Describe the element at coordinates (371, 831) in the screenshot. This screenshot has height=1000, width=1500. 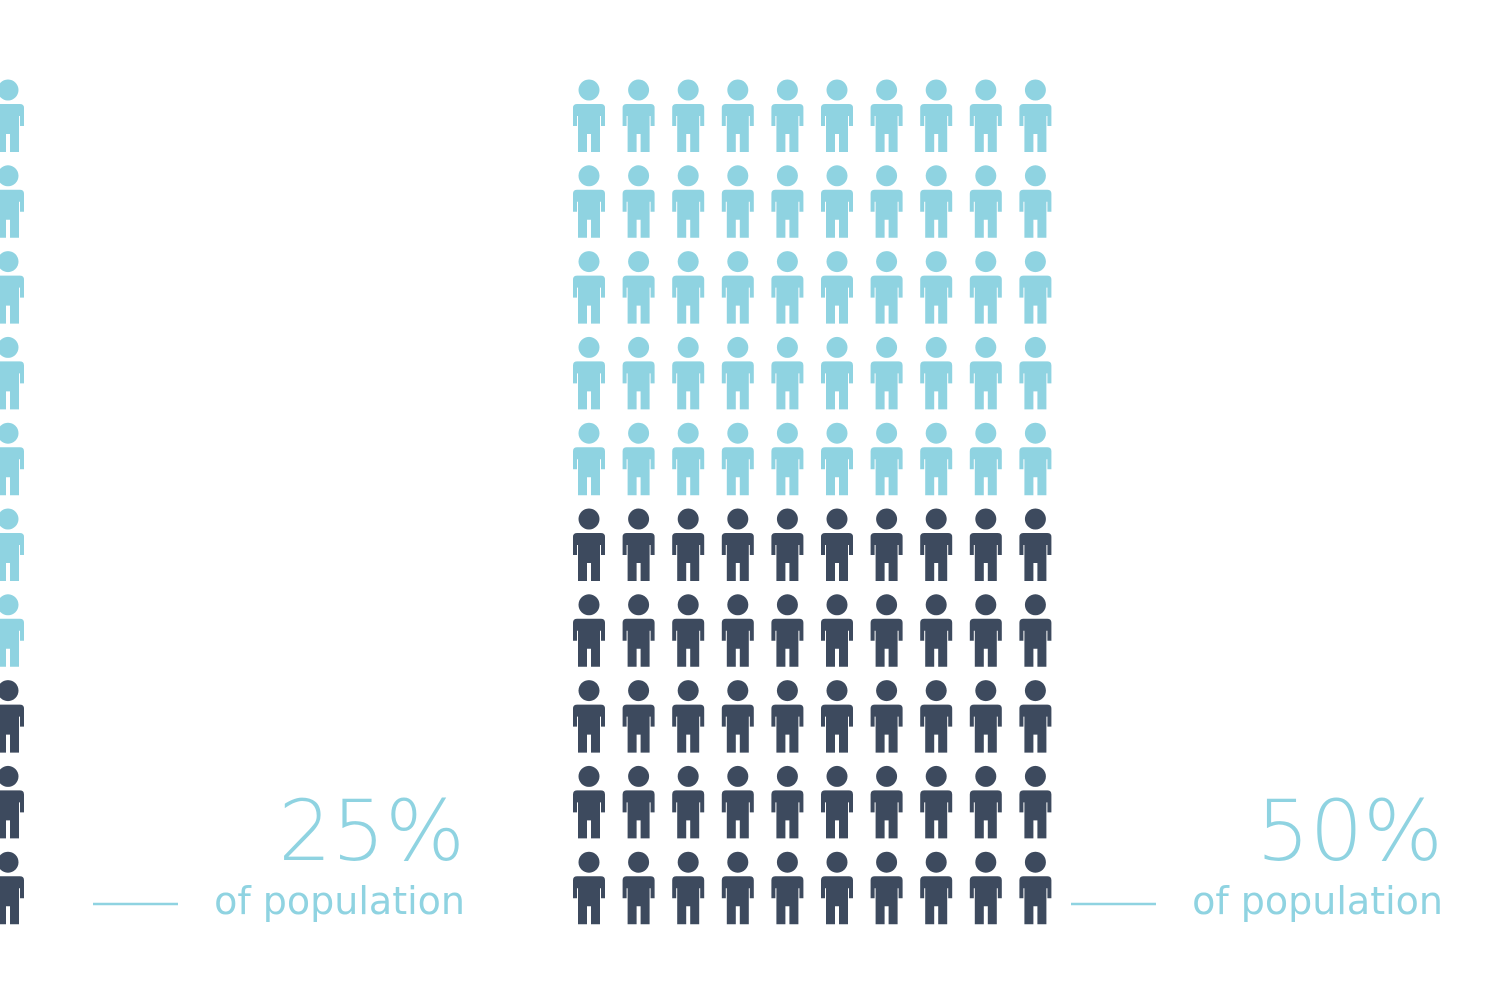
I see `percent-label: 25%` at that location.